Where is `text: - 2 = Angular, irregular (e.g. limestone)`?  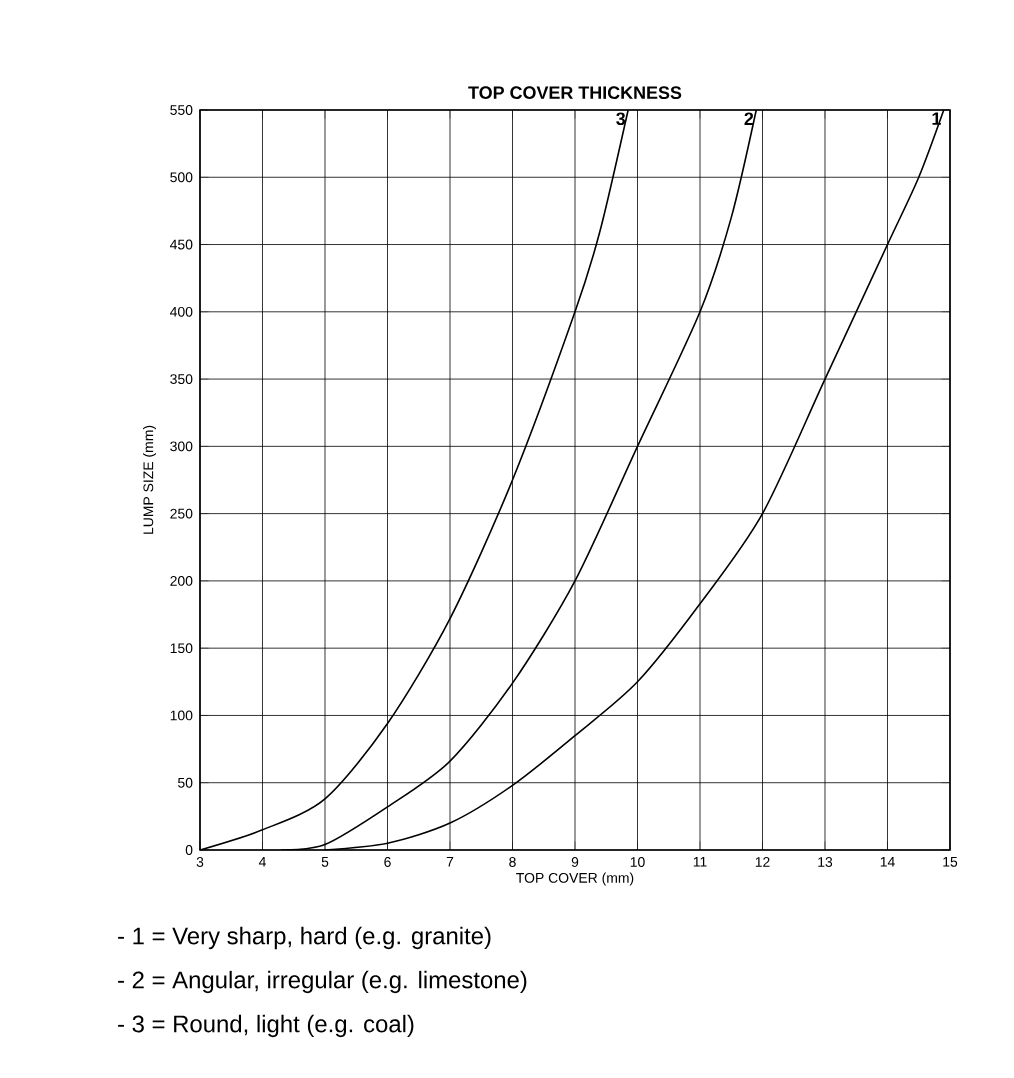 text: - 2 = Angular, irregular (e.g. limestone) is located at coordinates (322, 982).